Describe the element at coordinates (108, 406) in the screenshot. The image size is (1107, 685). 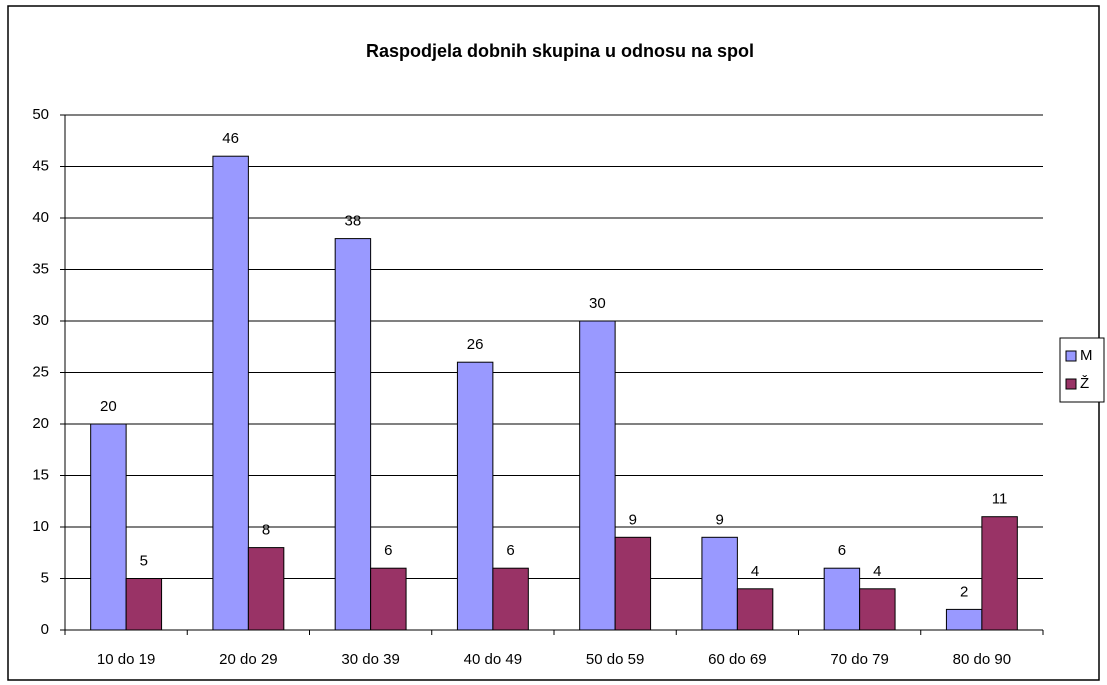
I see `data-label: 20` at that location.